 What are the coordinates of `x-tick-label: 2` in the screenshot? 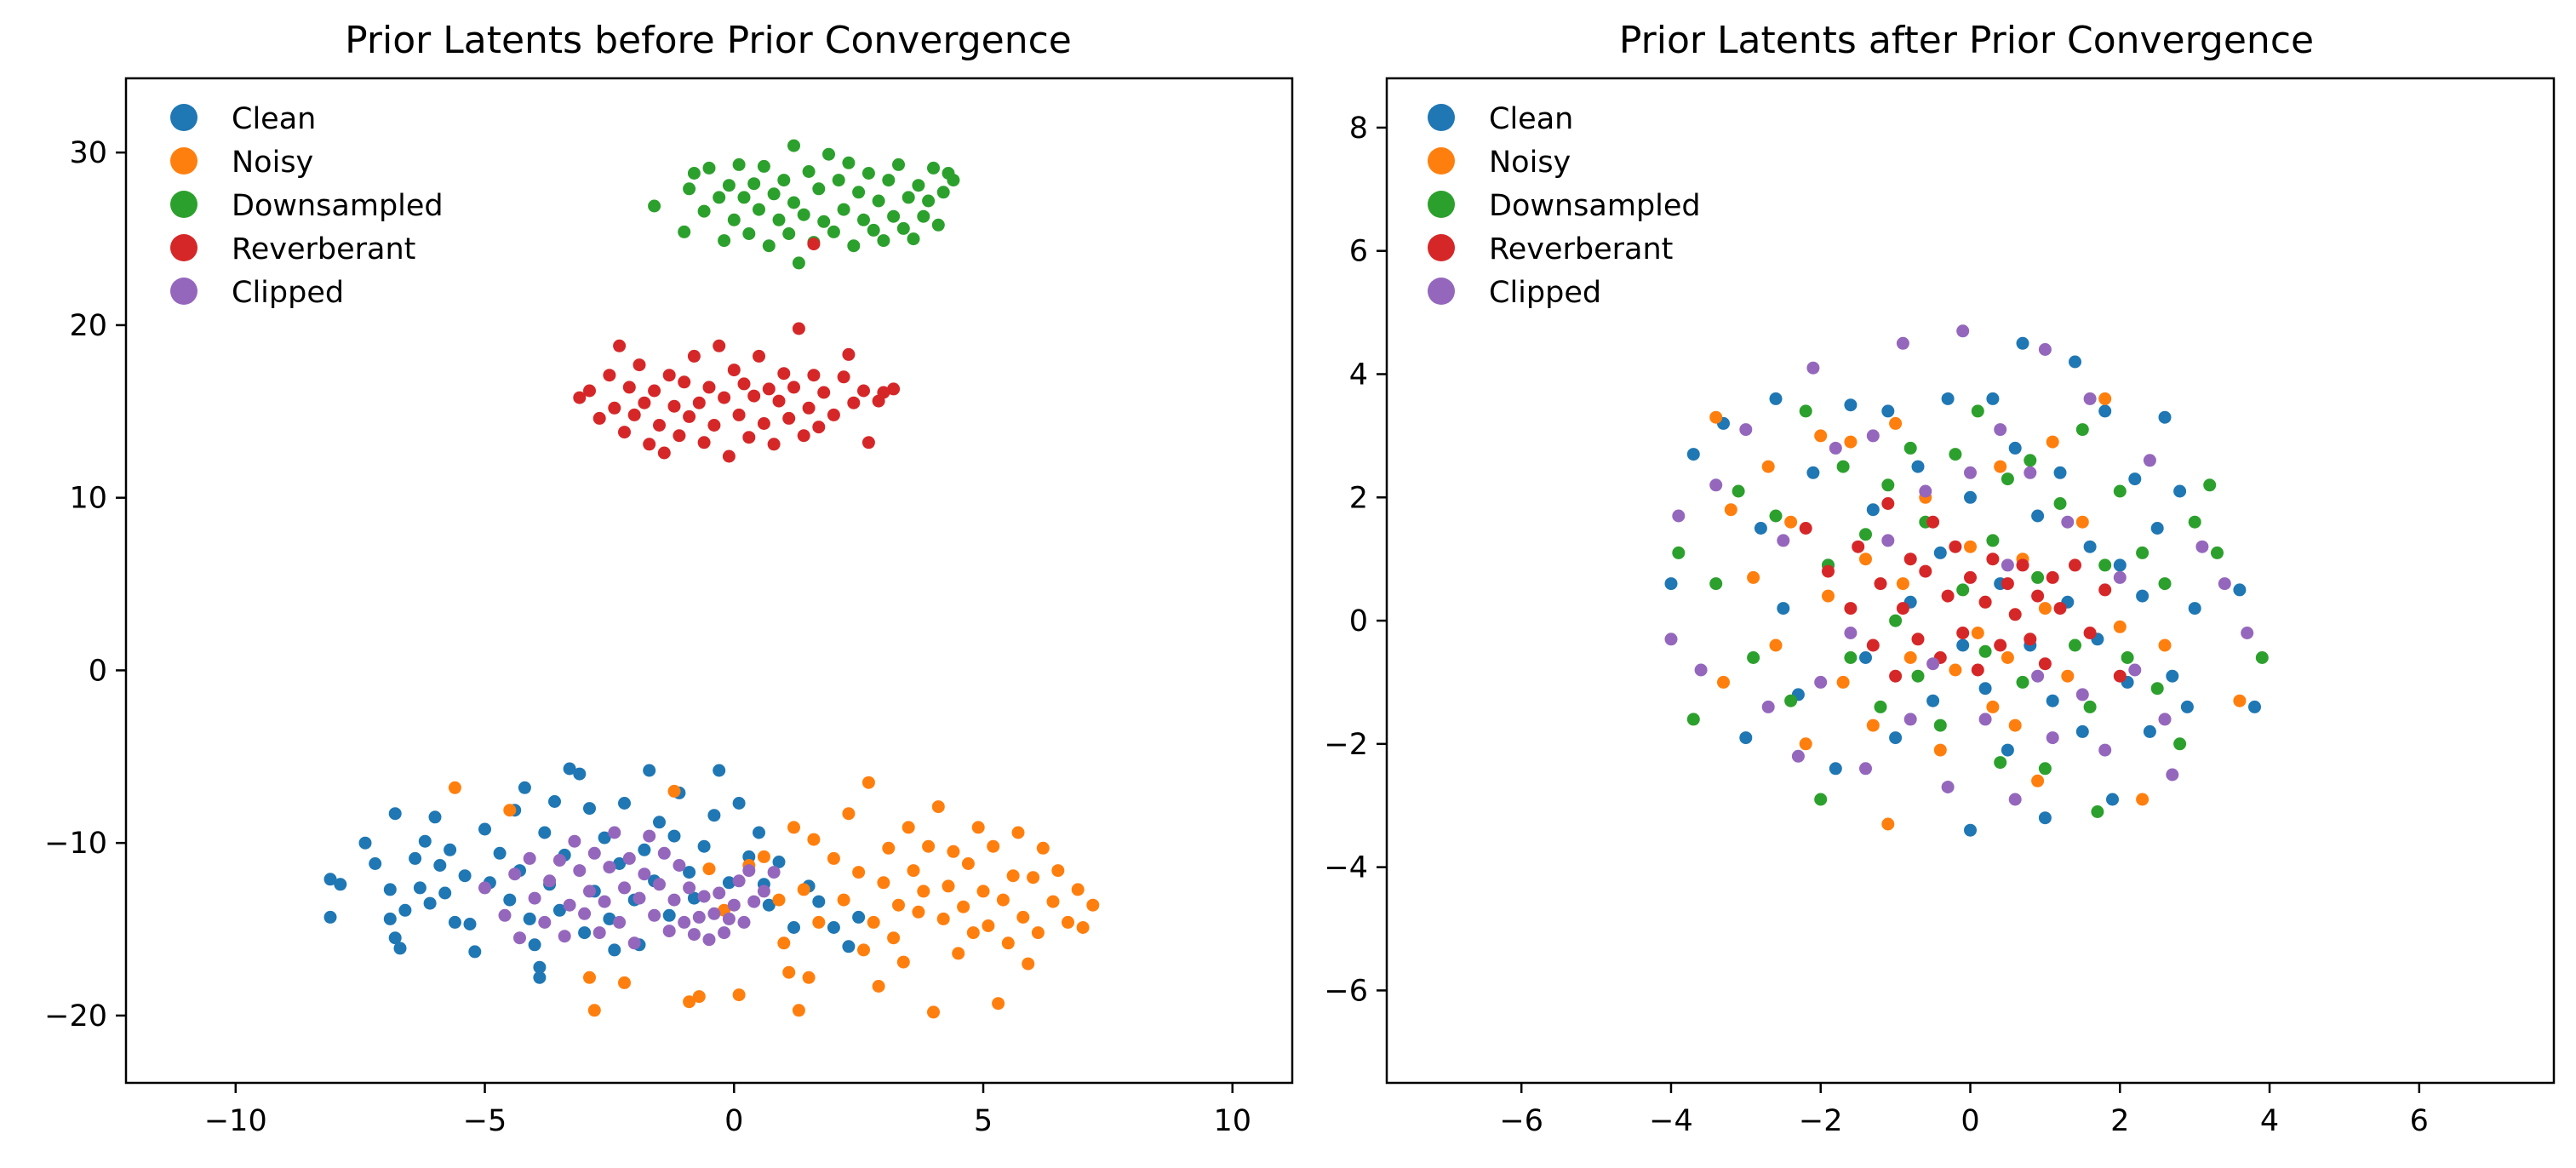 It's located at (2120, 1121).